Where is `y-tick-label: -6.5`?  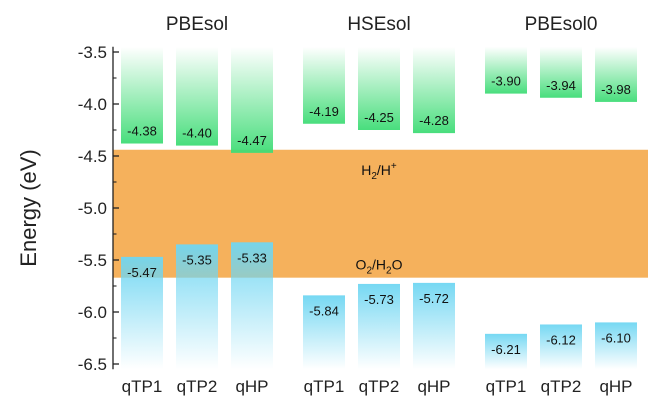 y-tick-label: -6.5 is located at coordinates (92, 364).